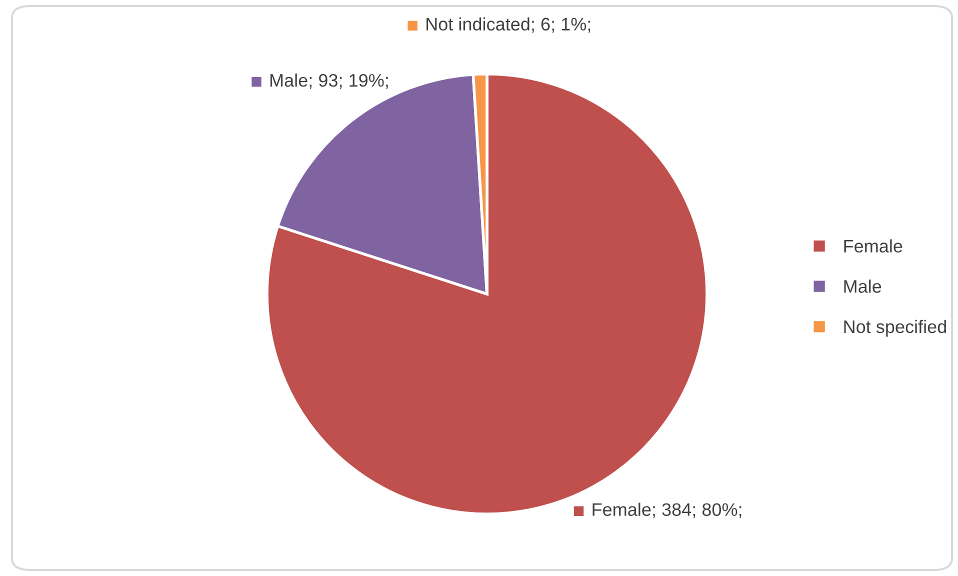 The width and height of the screenshot is (958, 576). I want to click on legend-label: Male, so click(863, 286).